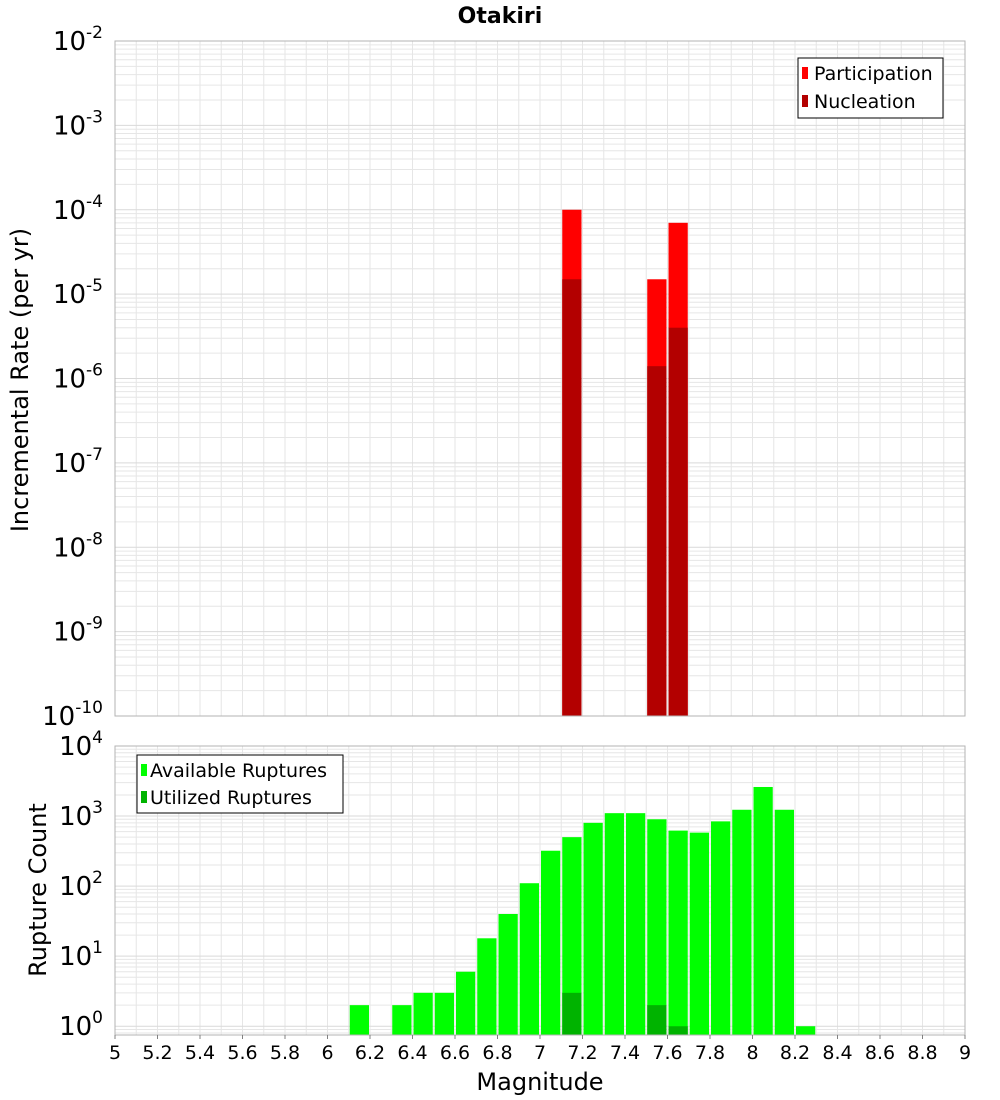  Describe the element at coordinates (94, 117) in the screenshot. I see `top-y-tick-exponent: -3` at that location.